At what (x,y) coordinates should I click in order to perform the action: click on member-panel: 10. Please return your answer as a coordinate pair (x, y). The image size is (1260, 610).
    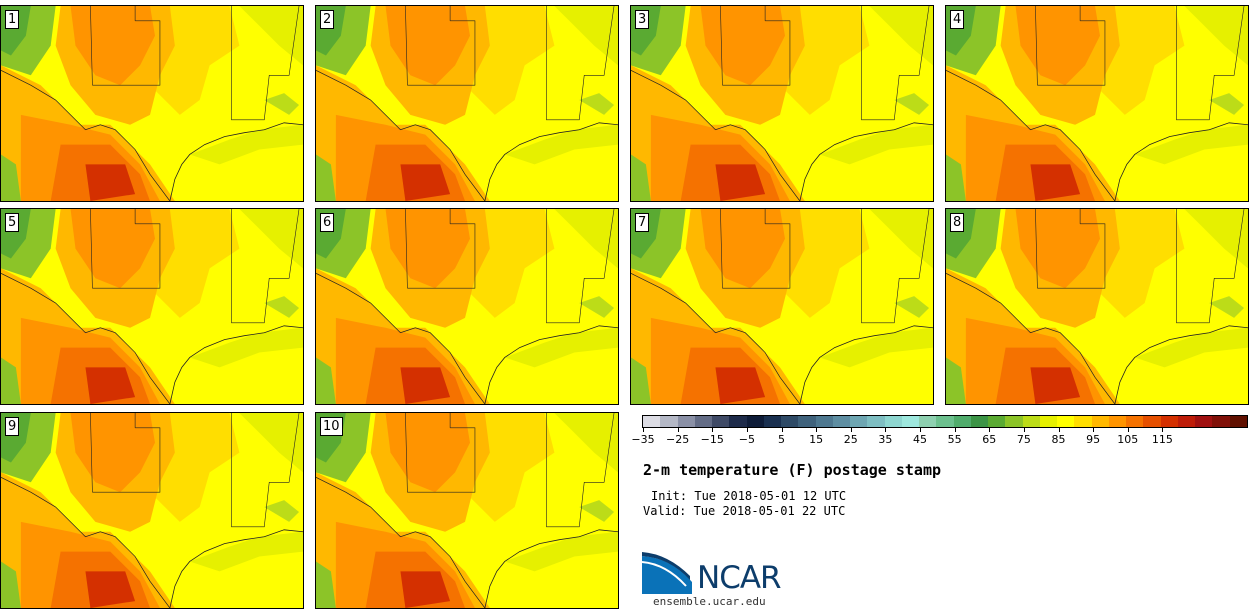
    Looking at the image, I should click on (467, 510).